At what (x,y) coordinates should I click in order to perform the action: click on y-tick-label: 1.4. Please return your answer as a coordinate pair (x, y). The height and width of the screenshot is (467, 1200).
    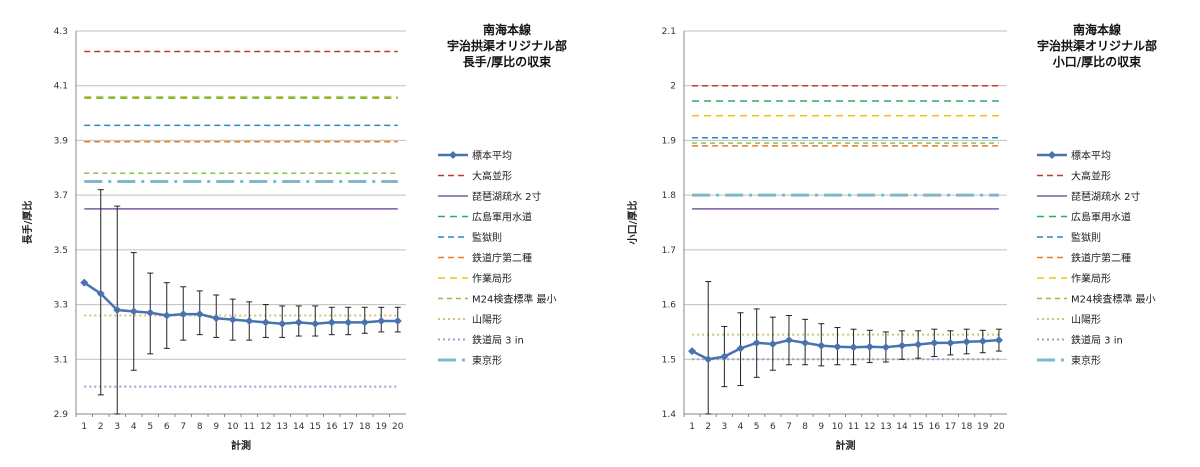
    Looking at the image, I should click on (669, 415).